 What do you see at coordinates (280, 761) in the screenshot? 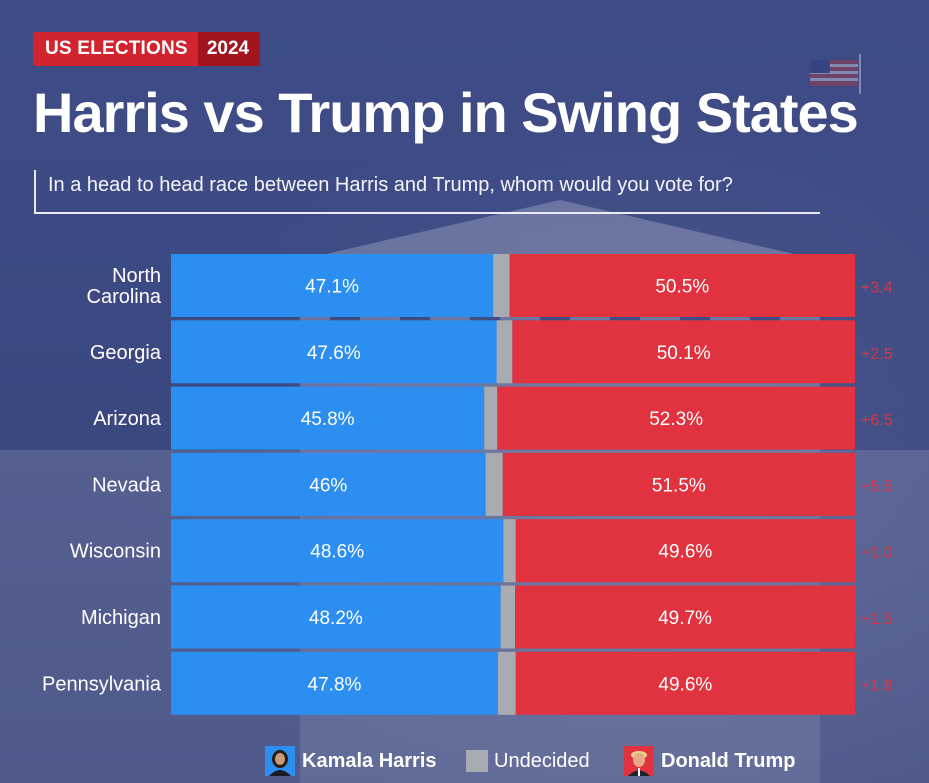
I see `harris-portrait-icon` at bounding box center [280, 761].